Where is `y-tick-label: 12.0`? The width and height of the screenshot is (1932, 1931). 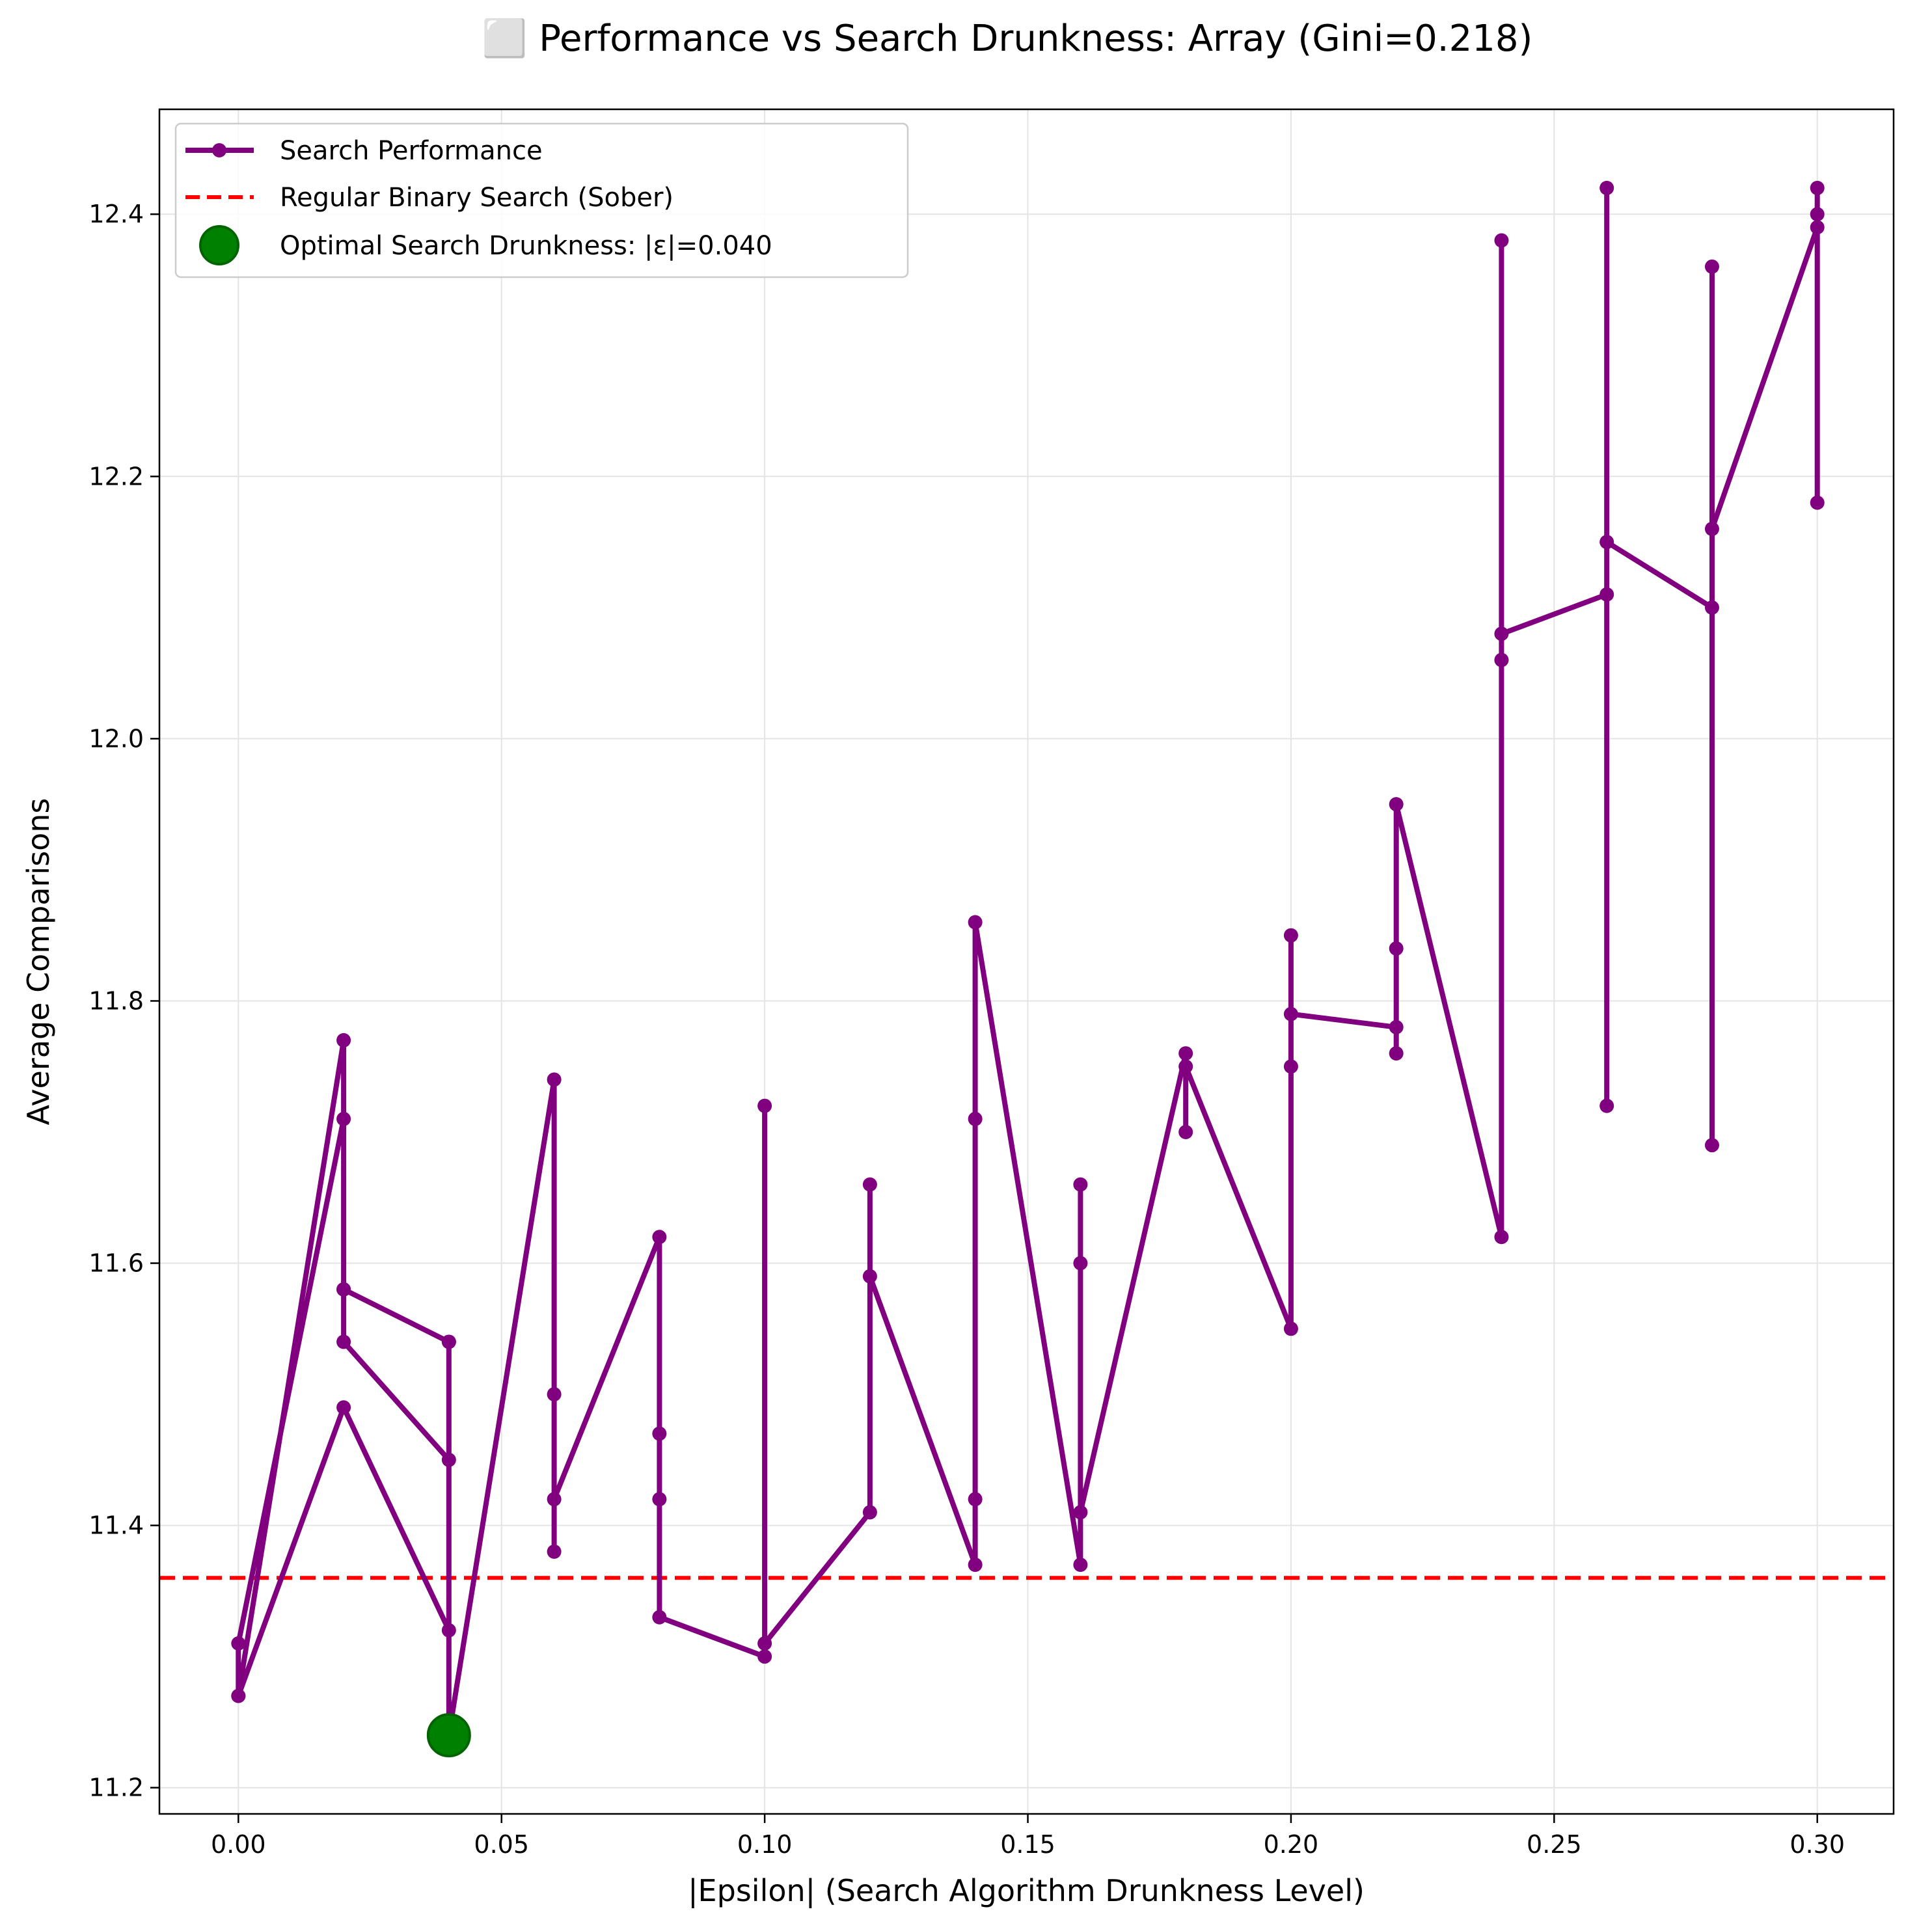 y-tick-label: 12.0 is located at coordinates (116, 738).